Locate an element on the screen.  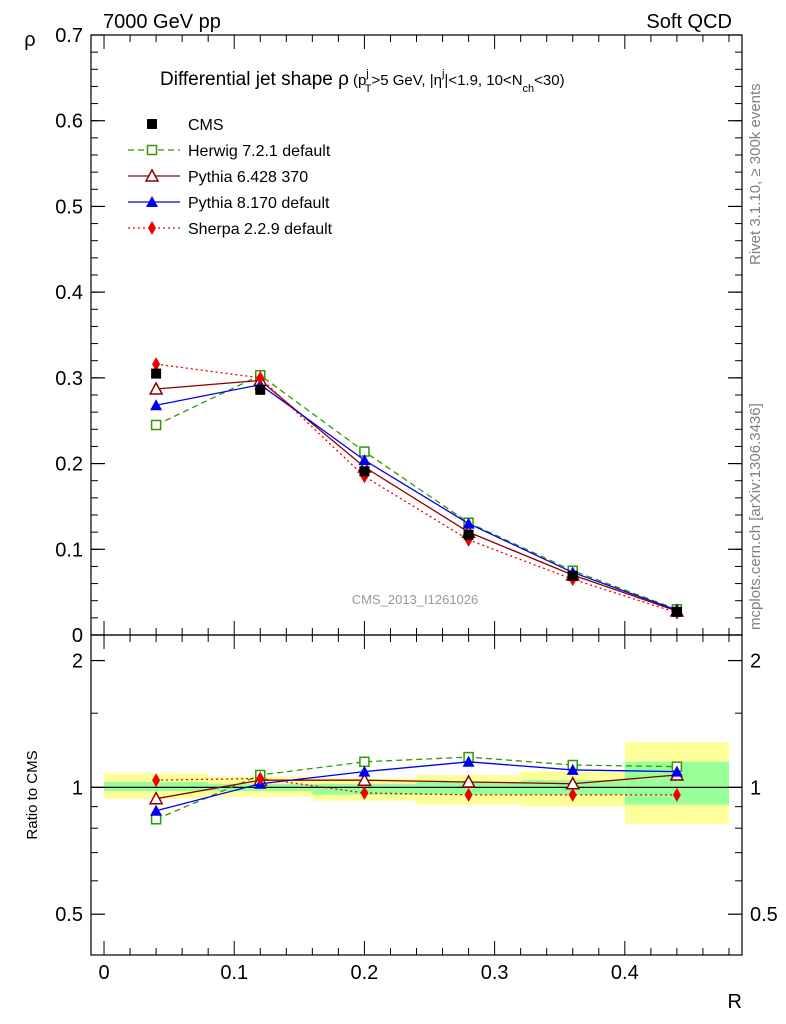
title-end: <30) is located at coordinates (549, 80).